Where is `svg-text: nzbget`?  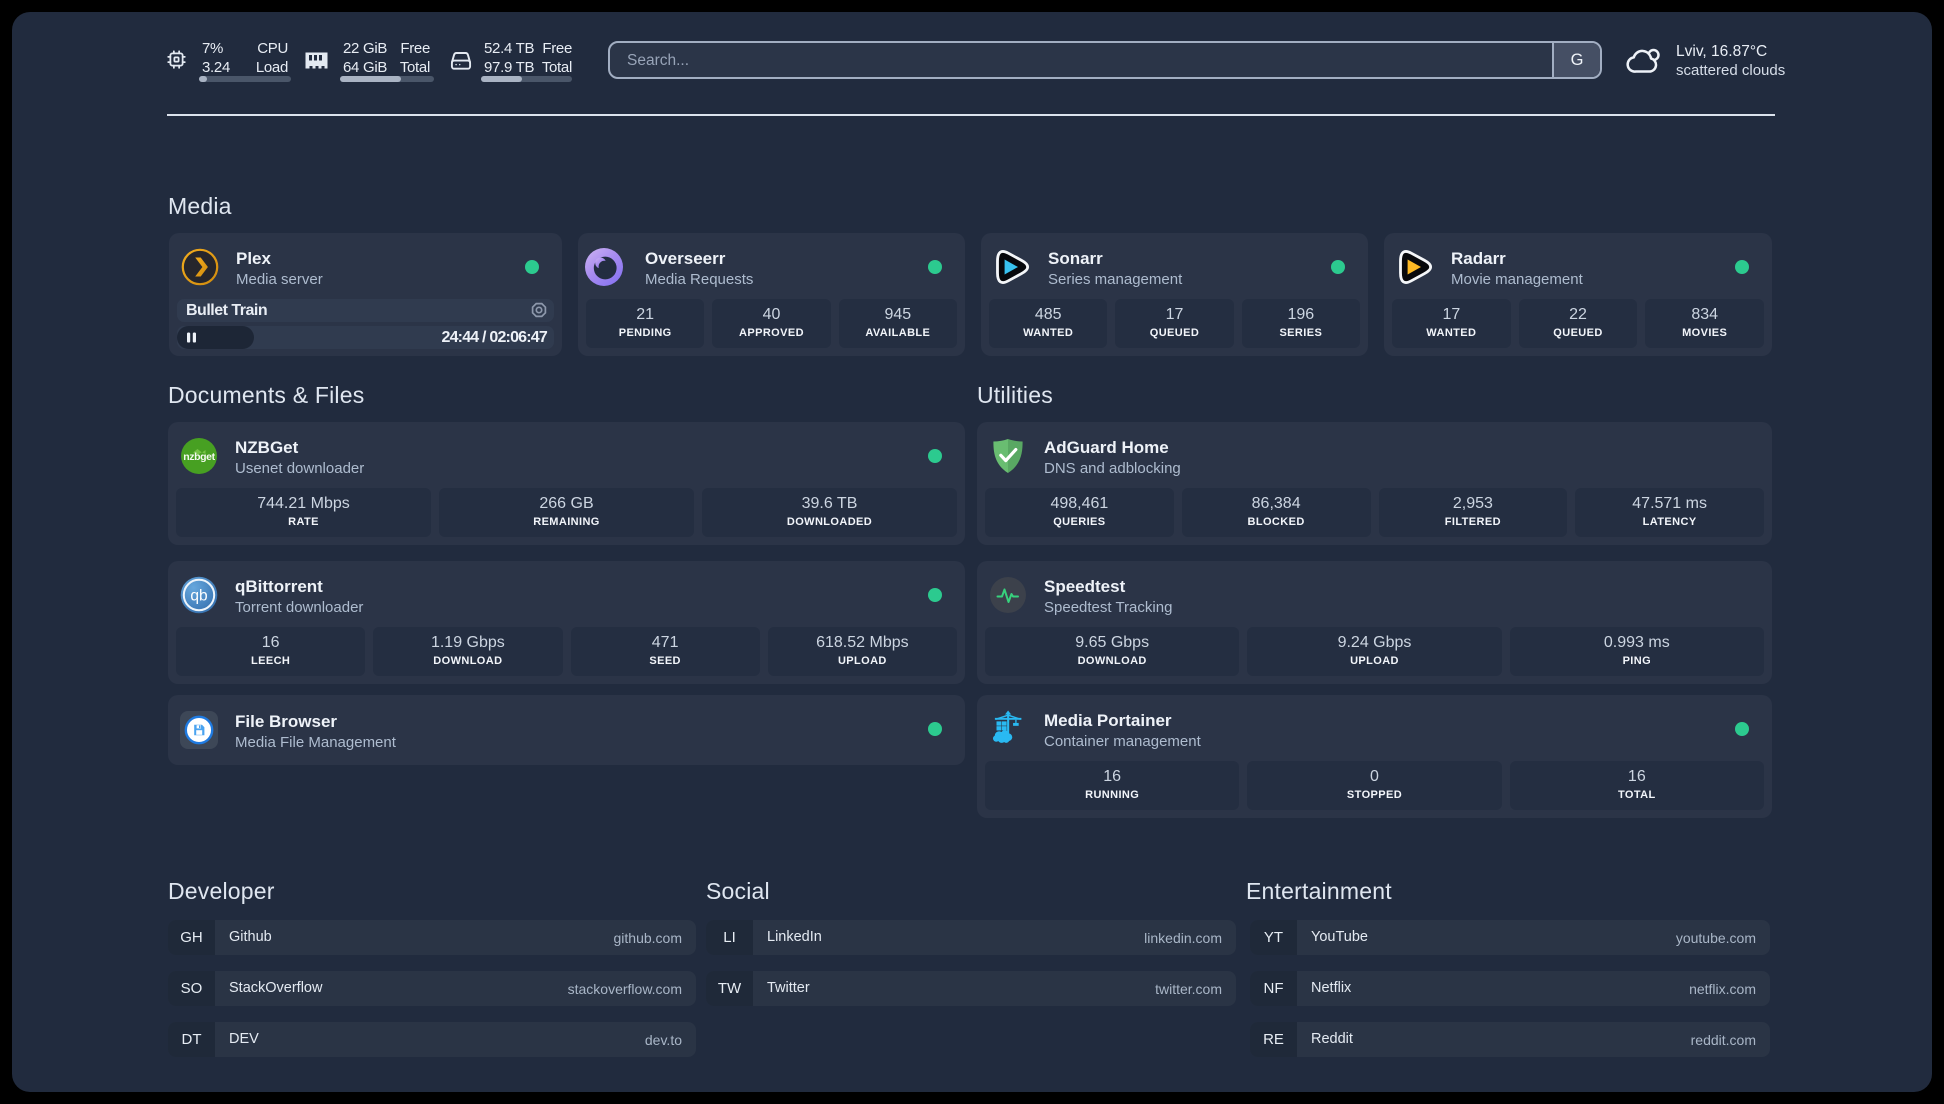 svg-text: nzbget is located at coordinates (199, 457).